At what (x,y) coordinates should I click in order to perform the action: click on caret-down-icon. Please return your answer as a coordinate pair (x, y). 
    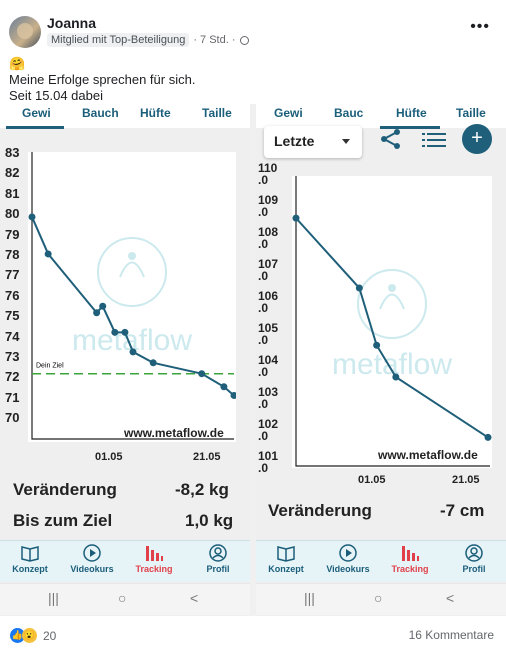
    Looking at the image, I should click on (346, 141).